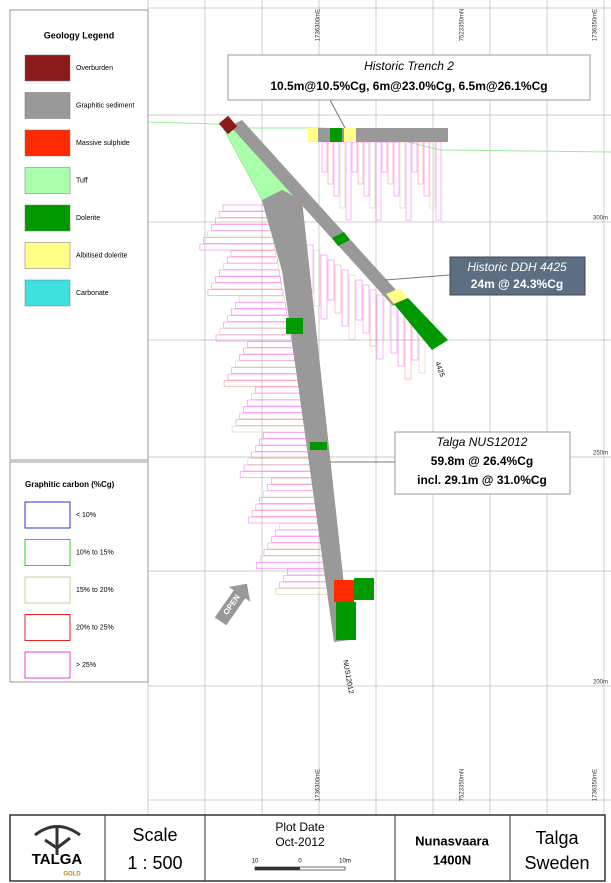 This screenshot has height=883, width=611. What do you see at coordinates (105, 105) in the screenshot?
I see `legend-label: Graphitic sediment` at bounding box center [105, 105].